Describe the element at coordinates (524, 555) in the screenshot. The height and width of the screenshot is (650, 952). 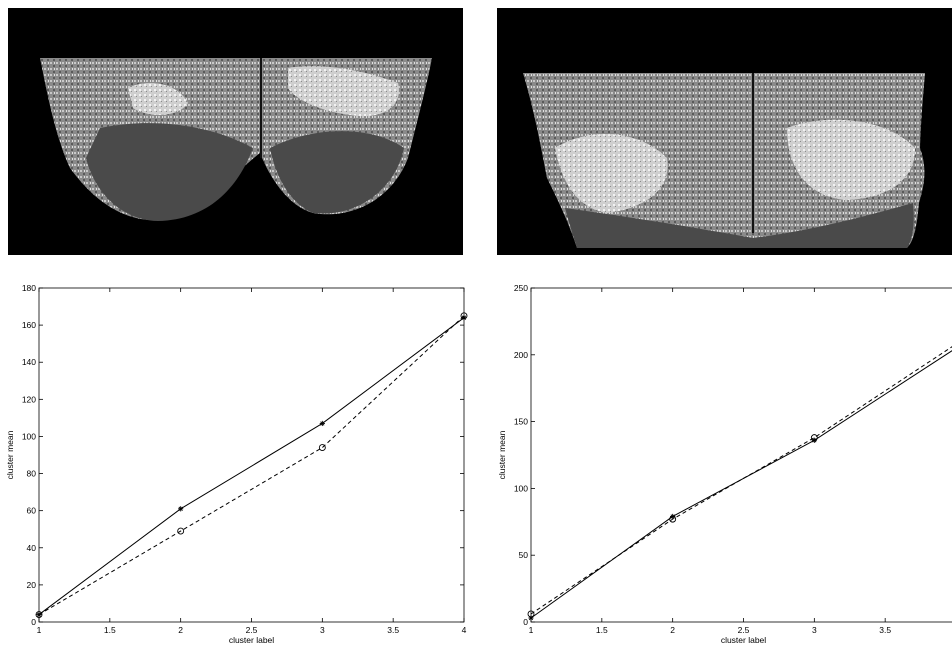
I see `y-tick-label: 50` at that location.